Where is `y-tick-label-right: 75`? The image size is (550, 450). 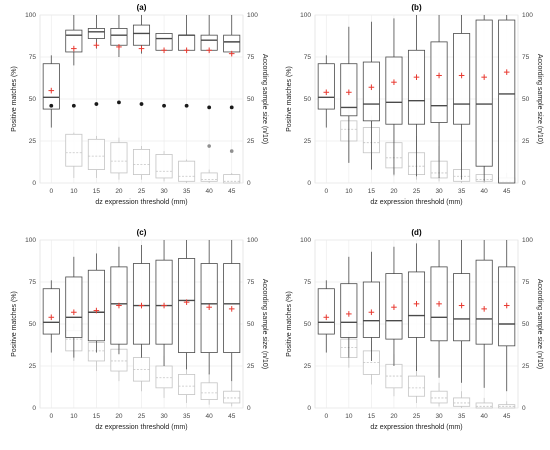
y-tick-label-right: 75 is located at coordinates (251, 282).